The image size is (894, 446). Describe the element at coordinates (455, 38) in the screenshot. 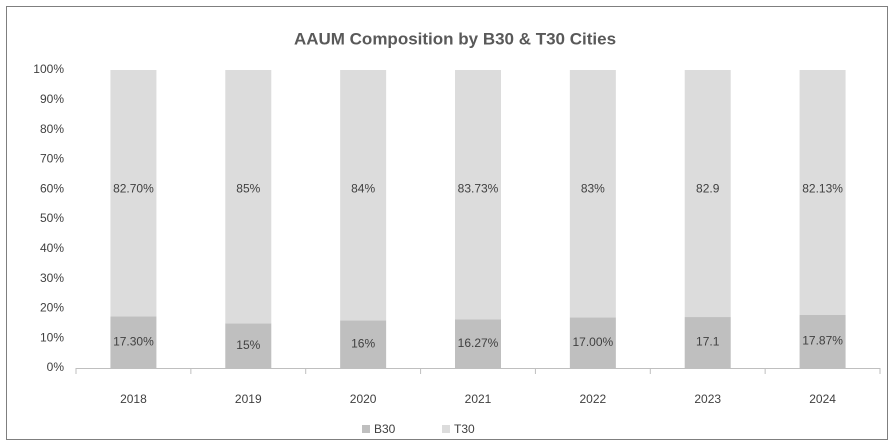

I see `chart-title: AAUM Composition by B30 & T30 Cities` at that location.